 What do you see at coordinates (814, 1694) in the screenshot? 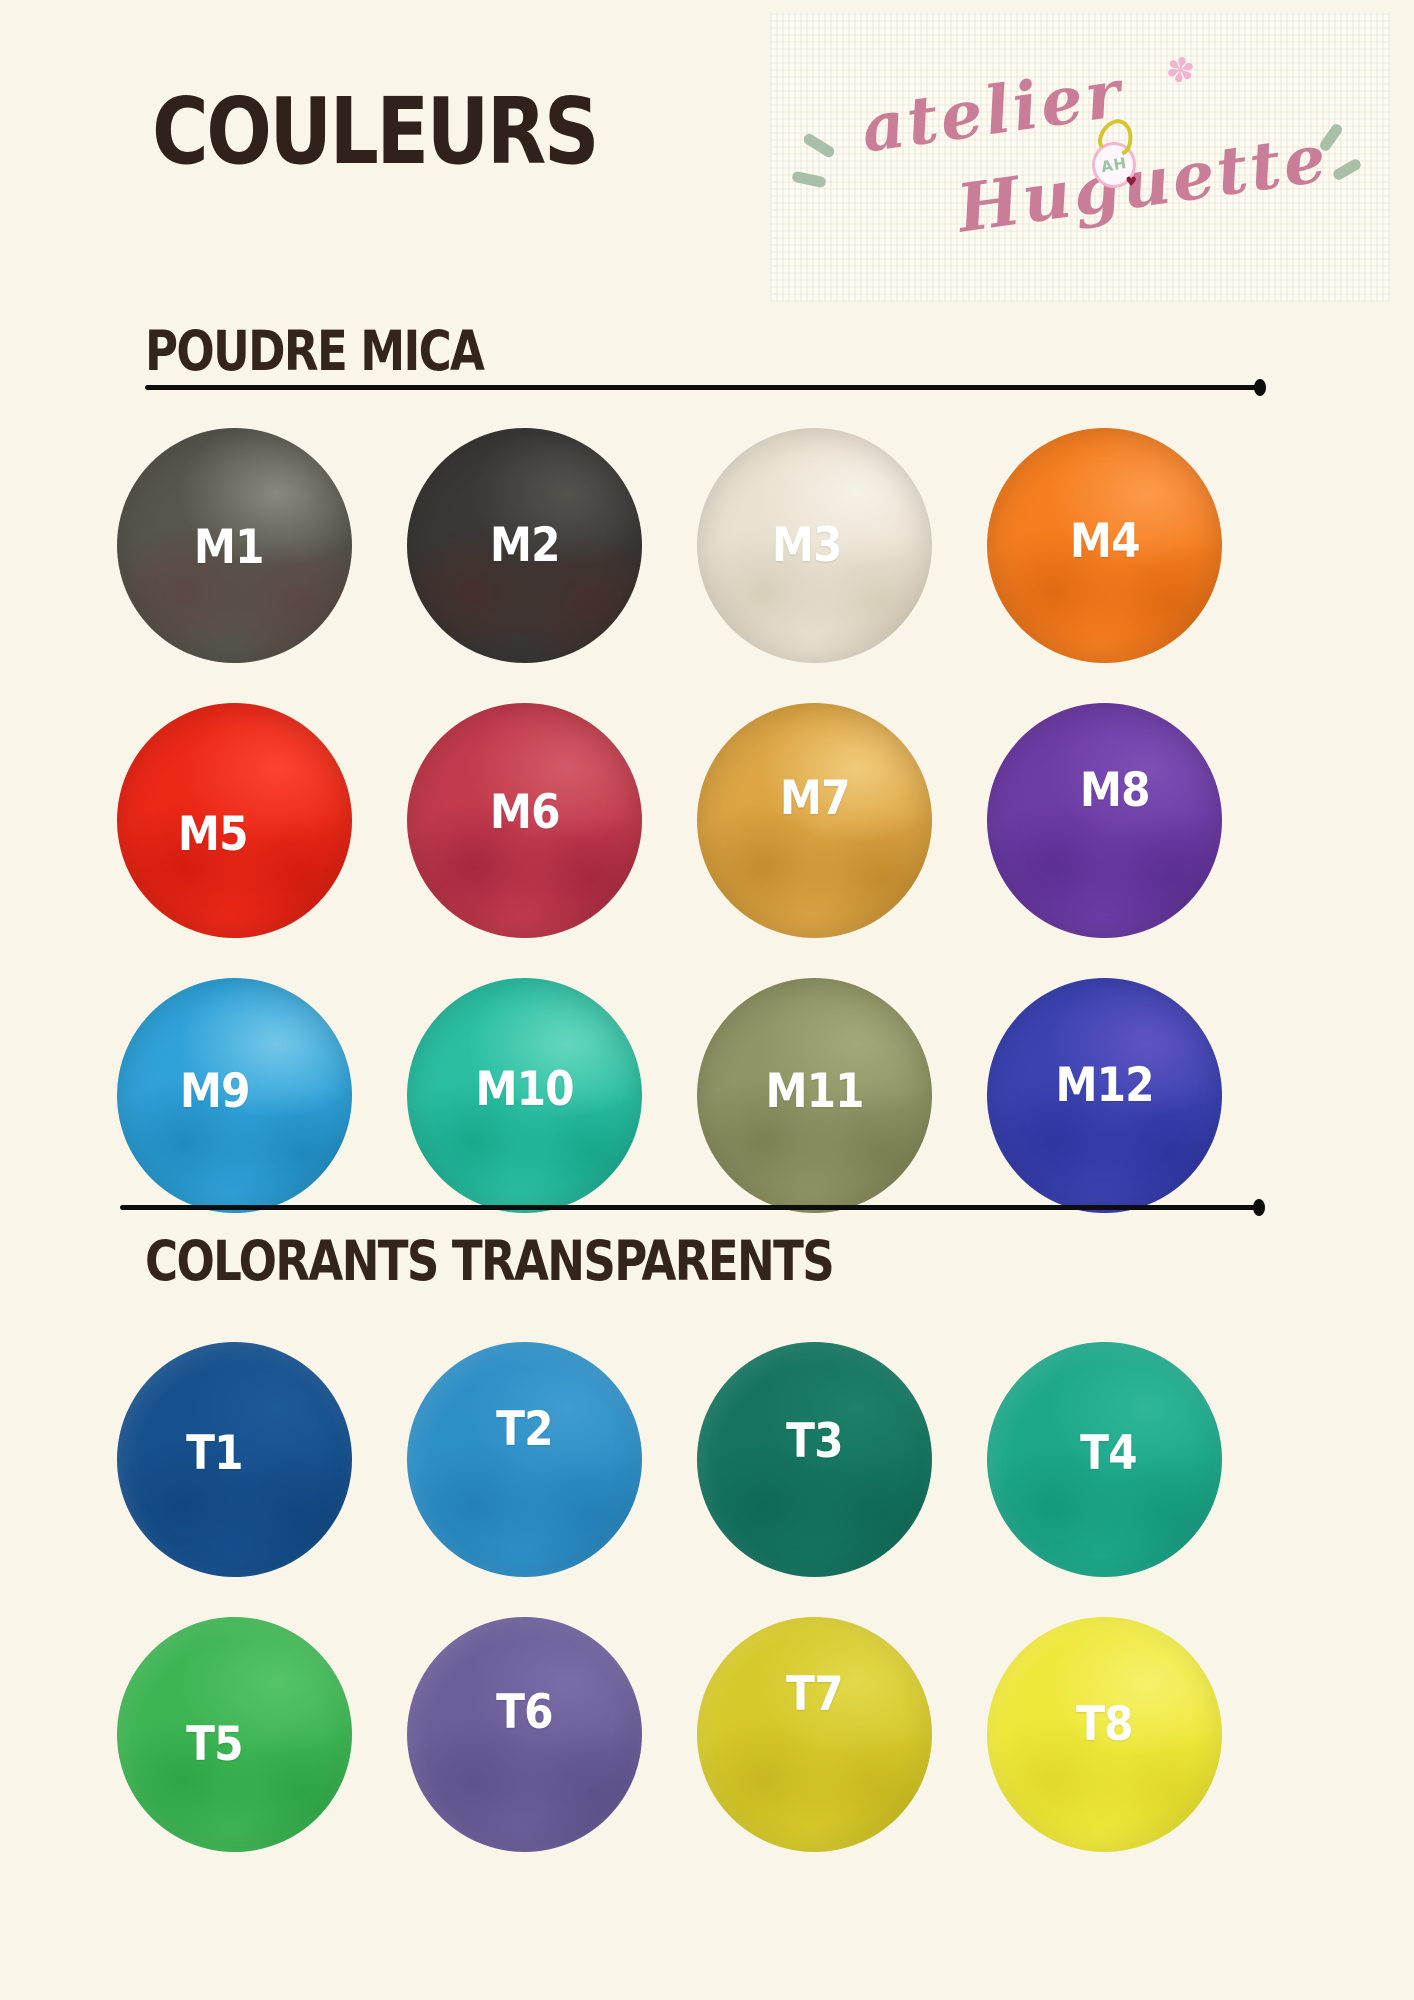
I see `swatch-label: T7` at bounding box center [814, 1694].